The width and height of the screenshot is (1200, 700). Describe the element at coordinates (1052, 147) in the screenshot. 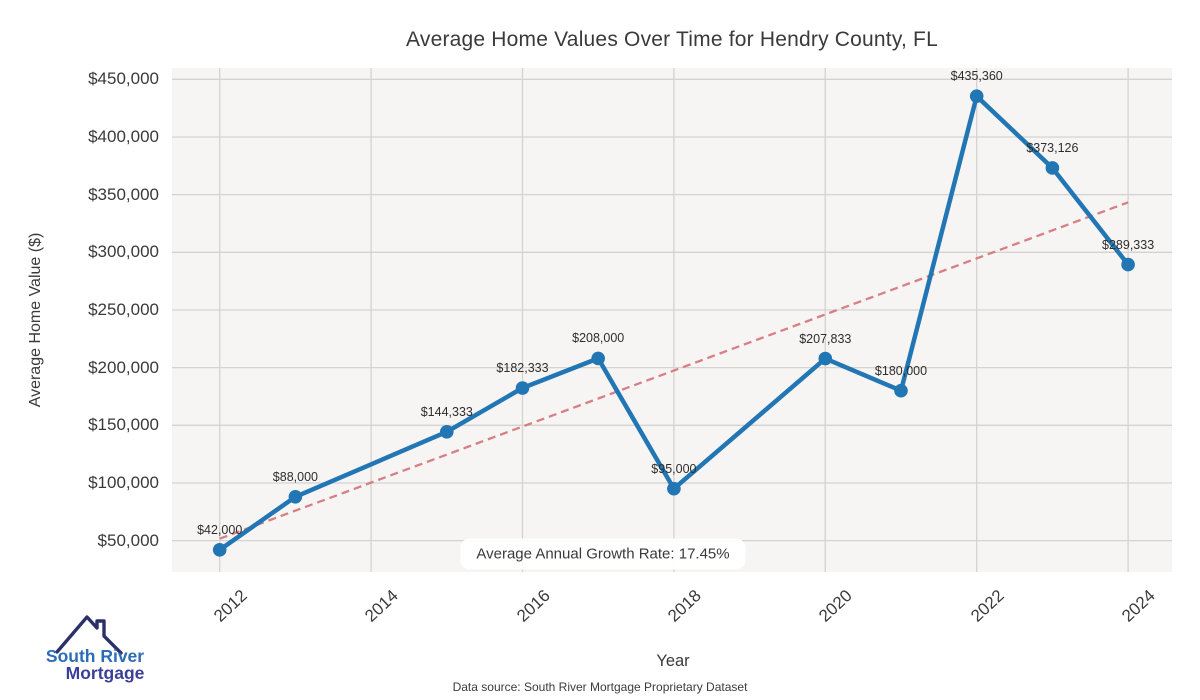

I see `point-value-label: $373,126` at that location.